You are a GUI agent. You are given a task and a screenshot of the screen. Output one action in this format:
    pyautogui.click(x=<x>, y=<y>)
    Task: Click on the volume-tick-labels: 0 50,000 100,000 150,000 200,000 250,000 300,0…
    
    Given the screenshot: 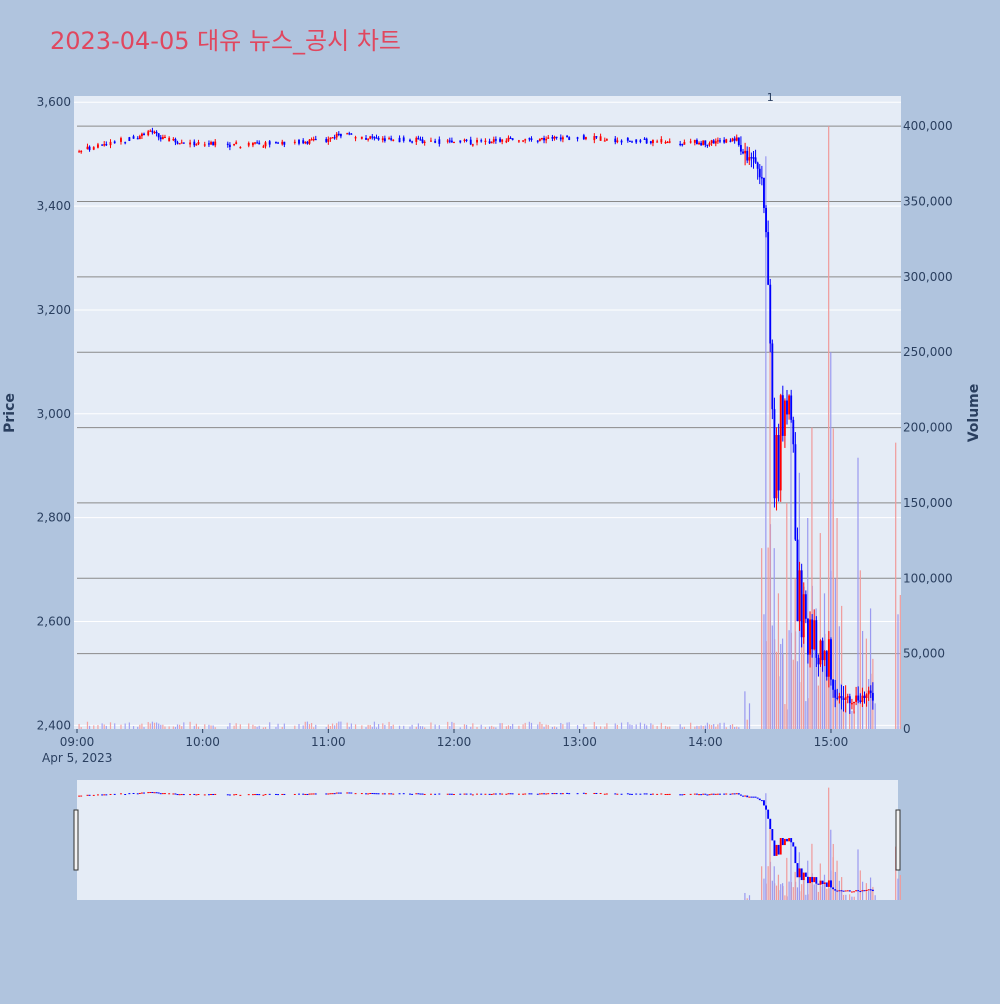 What is the action you would take?
    pyautogui.click(x=928, y=427)
    